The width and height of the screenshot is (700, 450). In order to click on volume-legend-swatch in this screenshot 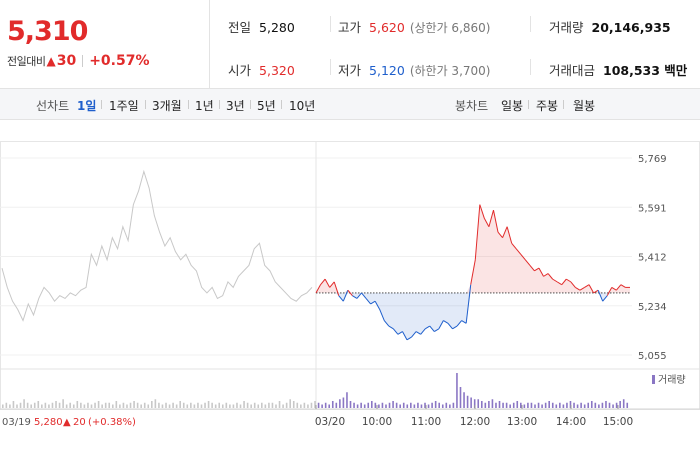, I will do `click(653, 379)`.